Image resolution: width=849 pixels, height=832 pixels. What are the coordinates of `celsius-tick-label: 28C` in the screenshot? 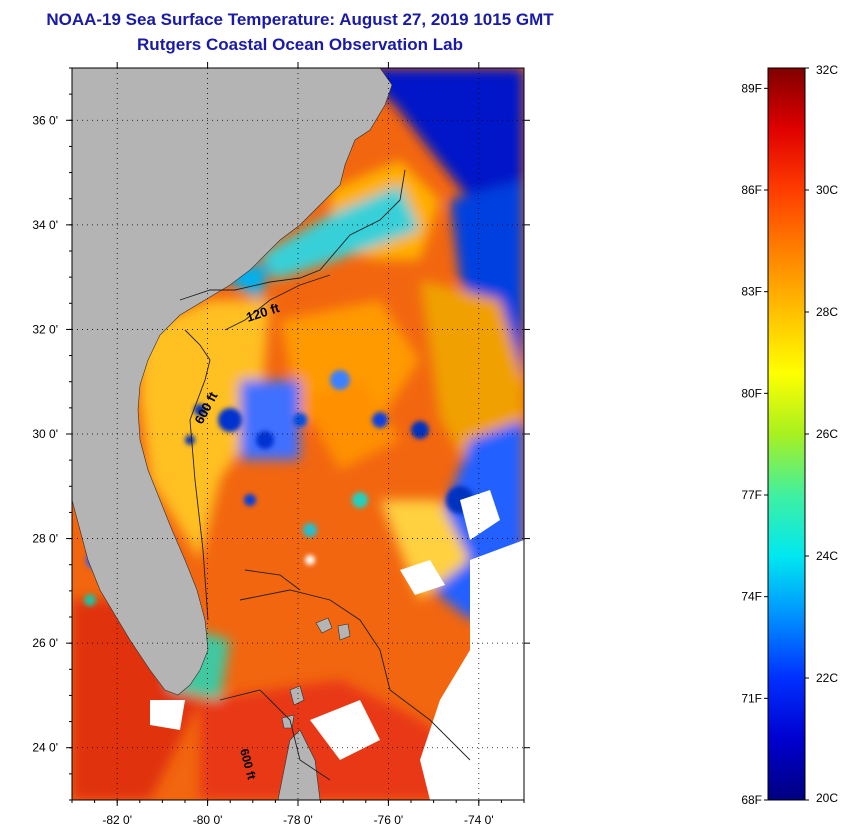 It's located at (827, 312).